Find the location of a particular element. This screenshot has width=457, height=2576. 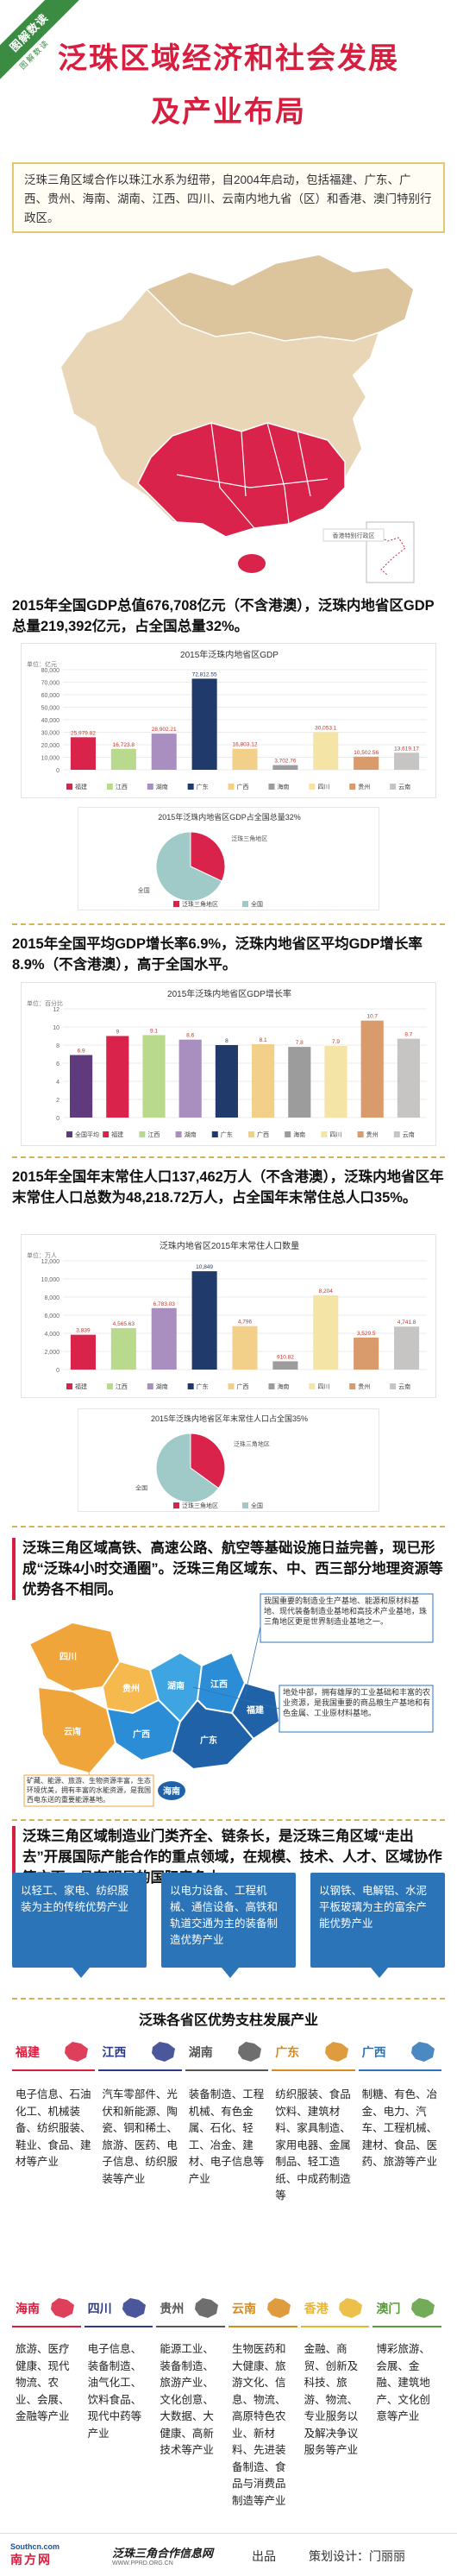

pprd-logo-sub: WWW.PPRD.ORG.CN is located at coordinates (143, 2563).